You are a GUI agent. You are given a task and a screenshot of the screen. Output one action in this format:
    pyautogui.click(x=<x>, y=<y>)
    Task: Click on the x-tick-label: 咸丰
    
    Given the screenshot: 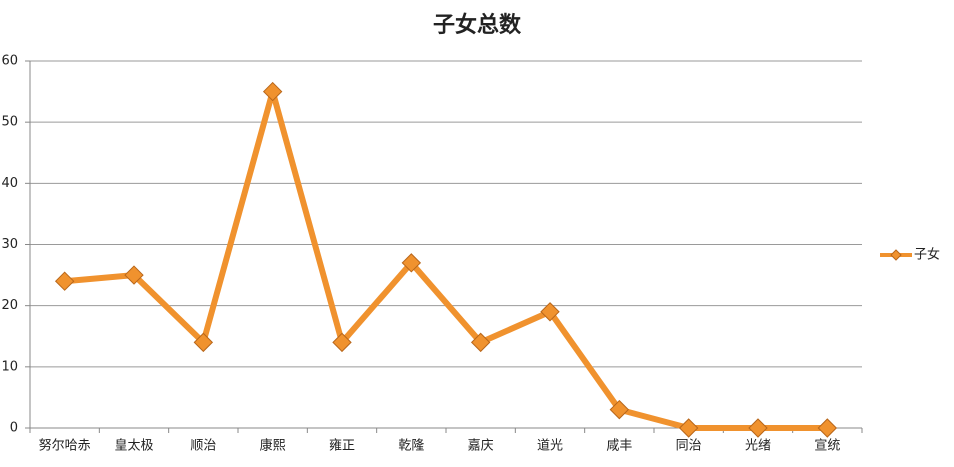 What is the action you would take?
    pyautogui.click(x=619, y=446)
    